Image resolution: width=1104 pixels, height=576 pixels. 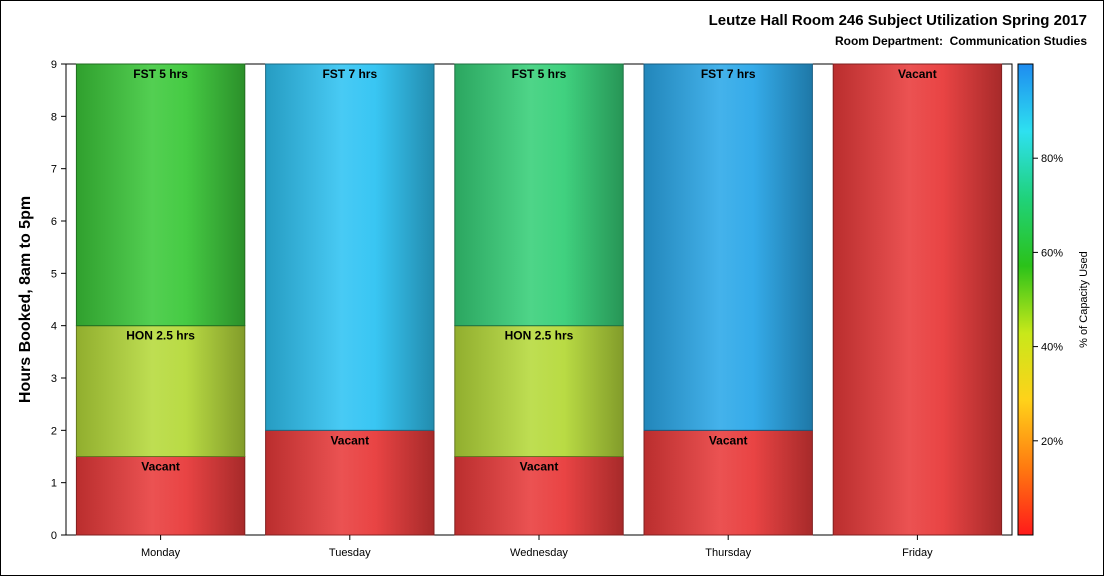 What do you see at coordinates (1052, 253) in the screenshot?
I see `colorbar-tick-label: 60%` at bounding box center [1052, 253].